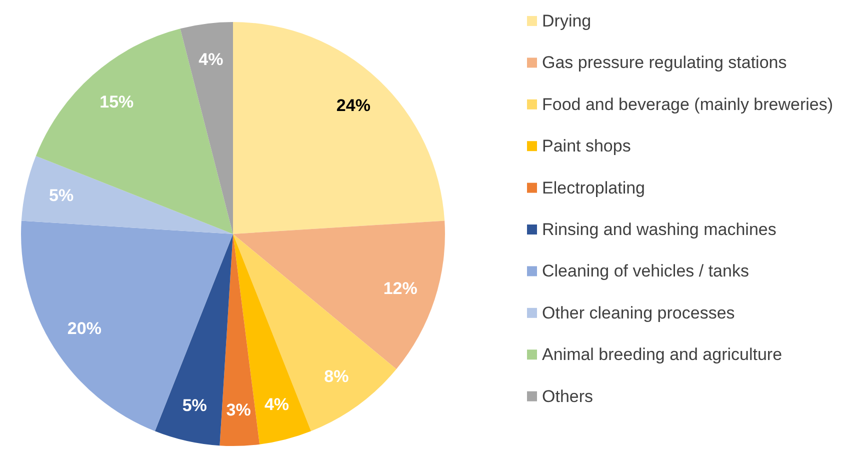 The image size is (844, 451). Describe the element at coordinates (353, 106) in the screenshot. I see `data-label: 24%` at that location.